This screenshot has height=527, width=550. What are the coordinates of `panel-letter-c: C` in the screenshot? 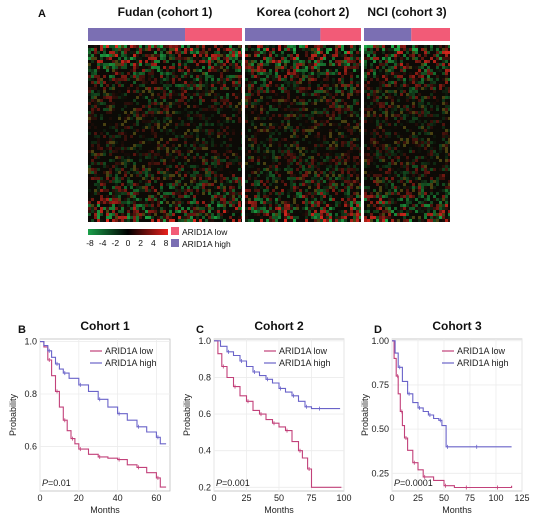 It's located at (200, 330).